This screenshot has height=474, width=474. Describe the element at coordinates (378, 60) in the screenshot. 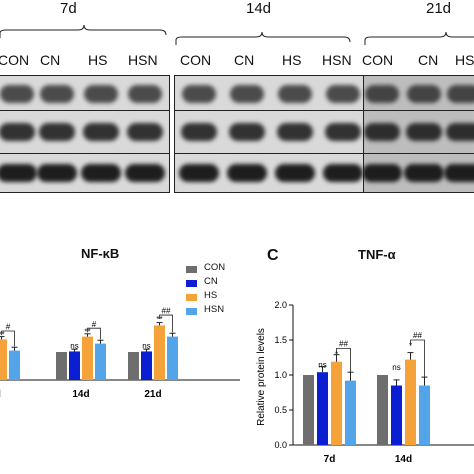

I see `lane-label-con-21d: CON` at that location.